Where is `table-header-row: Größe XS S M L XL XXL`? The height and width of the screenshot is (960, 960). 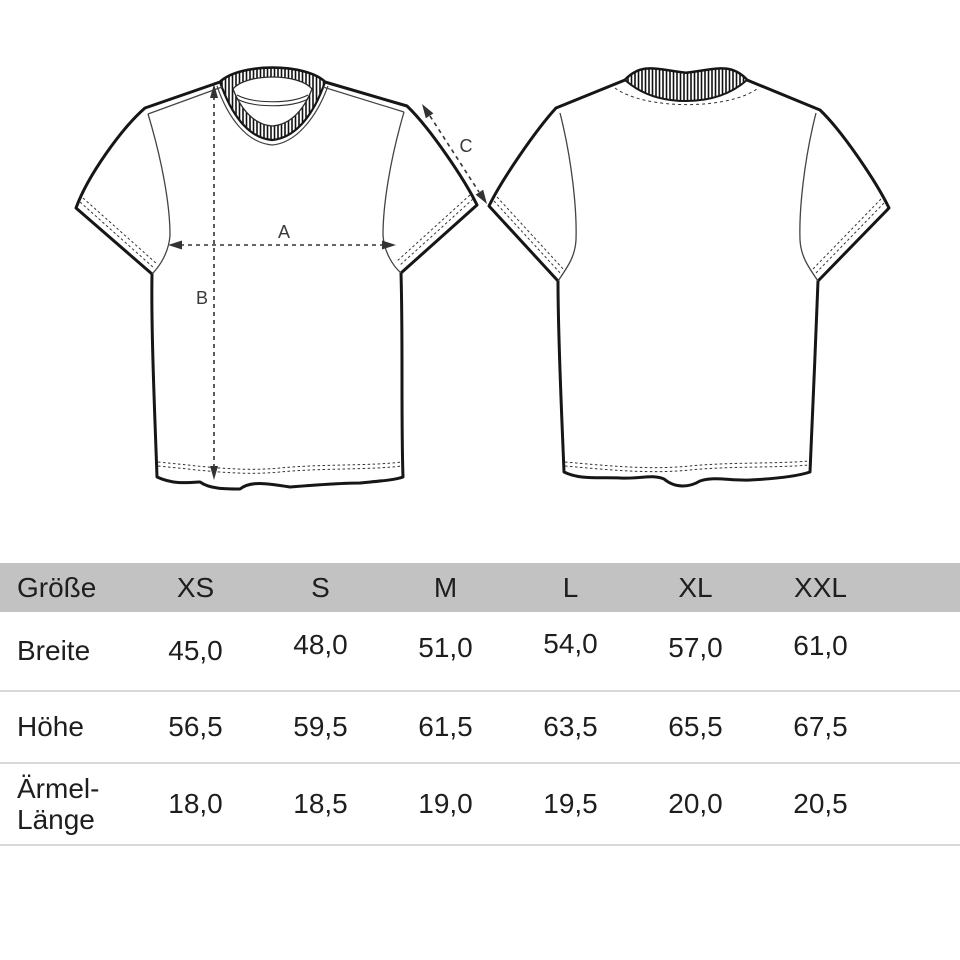 table-header-row: Größe XS S M L XL XXL is located at coordinates (480, 587).